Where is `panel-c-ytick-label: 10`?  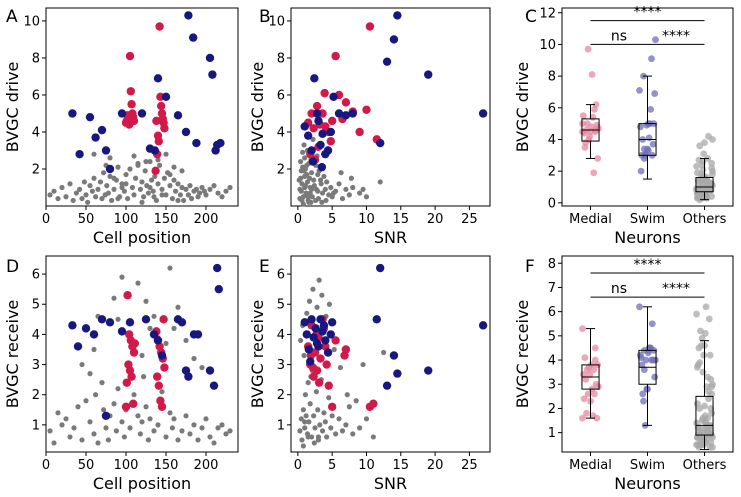
panel-c-ytick-label: 10 is located at coordinates (547, 45).